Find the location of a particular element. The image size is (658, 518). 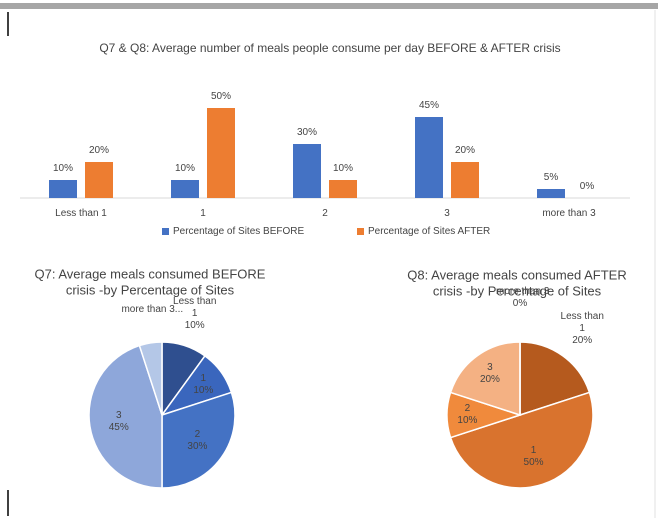

x-tick-label: 1 is located at coordinates (203, 213).